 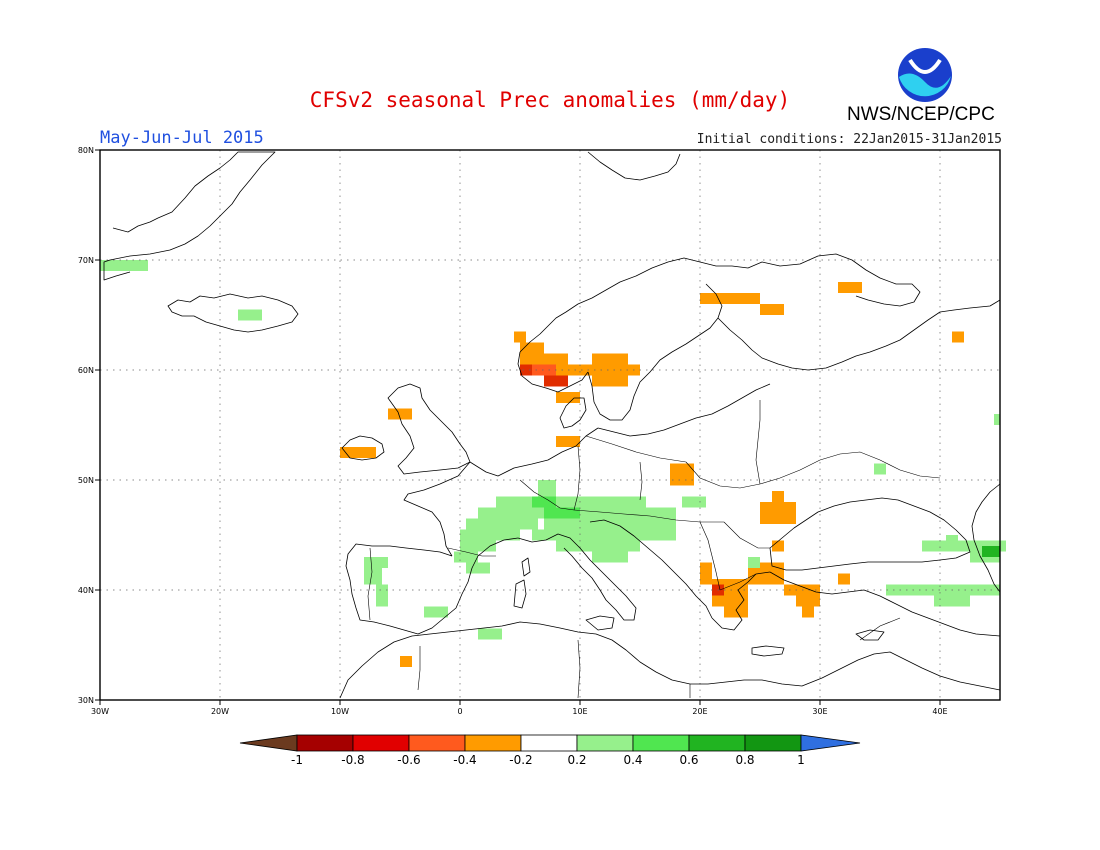 I want to click on coast-britain, so click(x=429, y=429).